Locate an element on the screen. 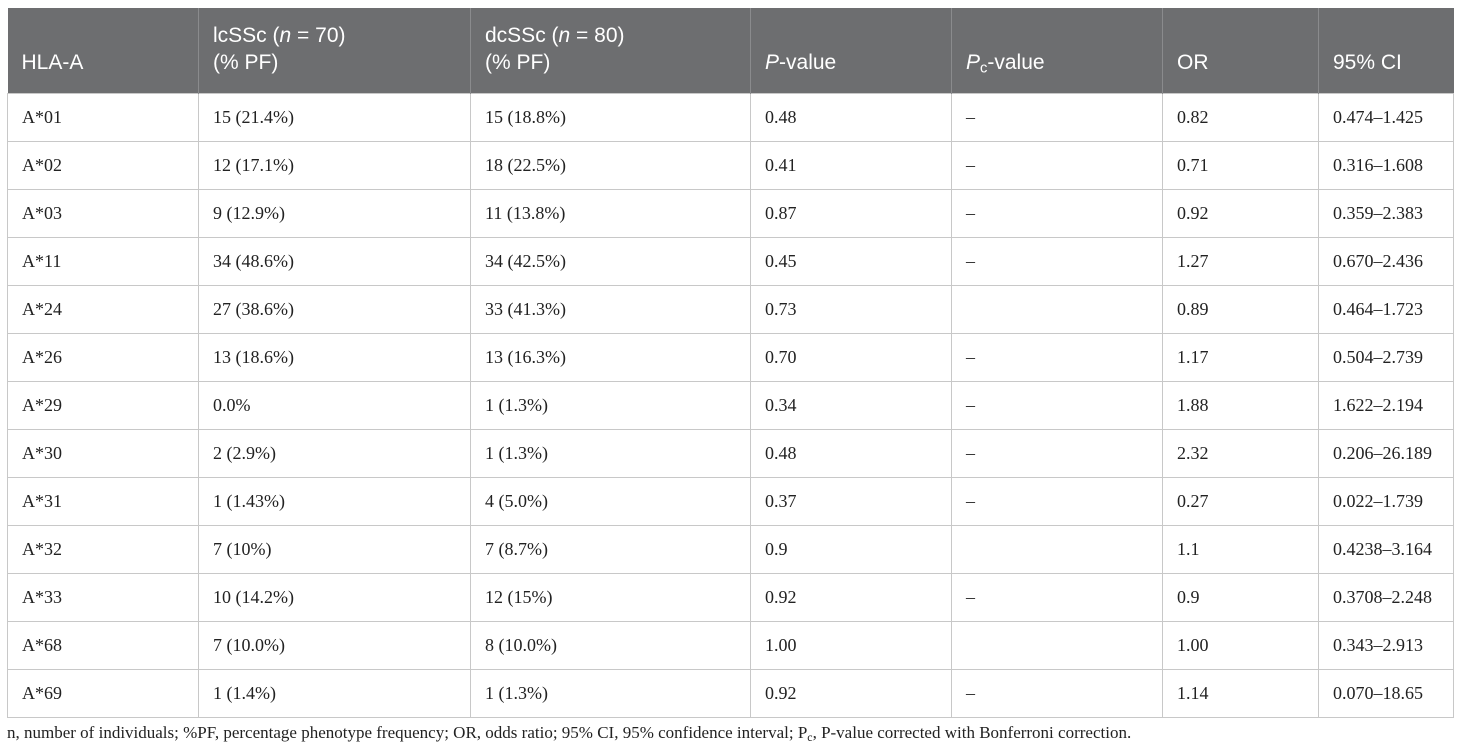 The height and width of the screenshot is (753, 1460). table-cell: 0.34 is located at coordinates (851, 405).